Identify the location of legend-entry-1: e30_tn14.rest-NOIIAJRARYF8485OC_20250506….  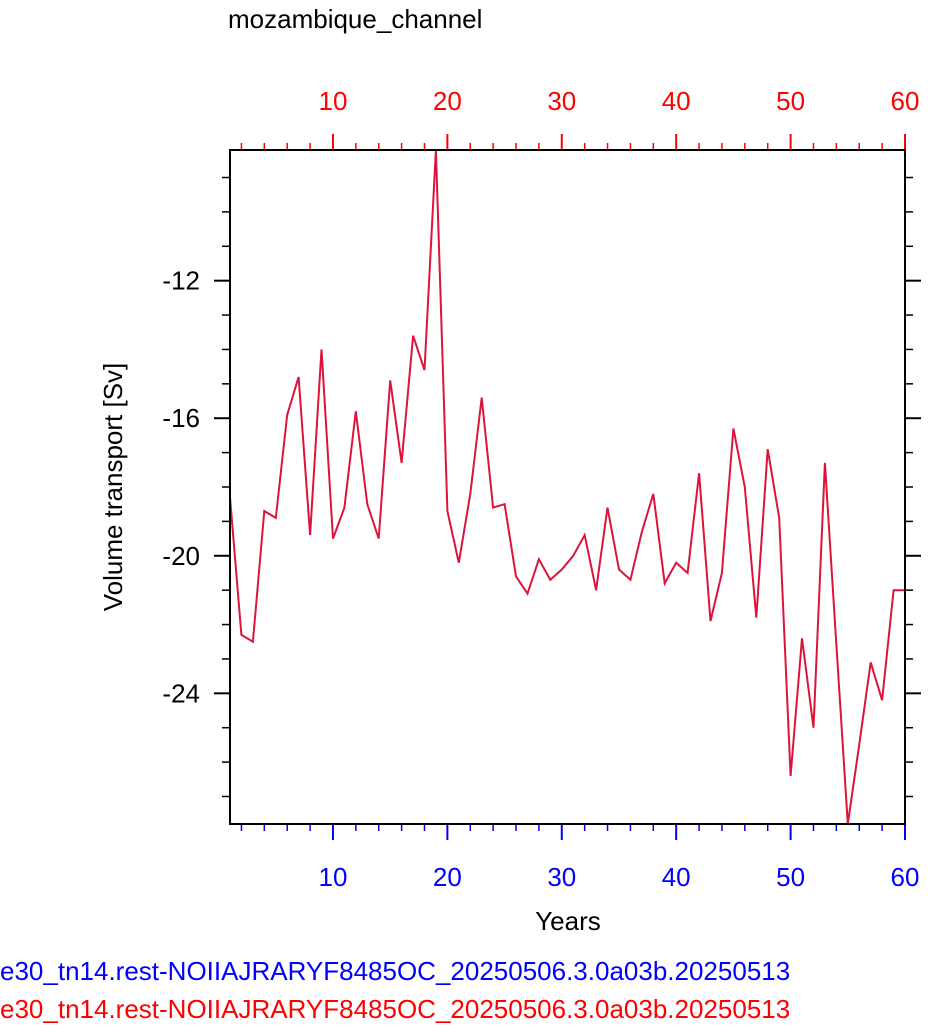
(395, 971).